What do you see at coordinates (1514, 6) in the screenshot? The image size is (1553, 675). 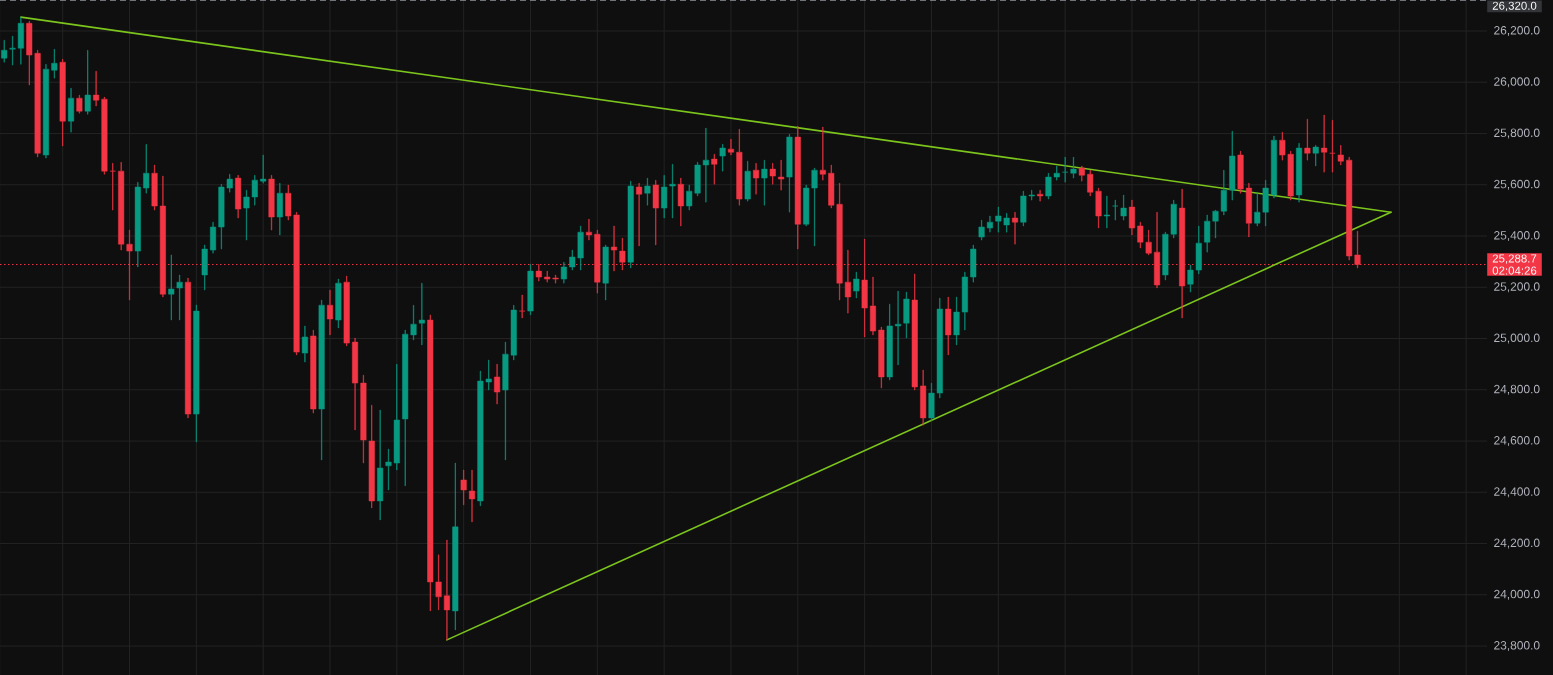 I see `ref-line-label: 26,320.0` at bounding box center [1514, 6].